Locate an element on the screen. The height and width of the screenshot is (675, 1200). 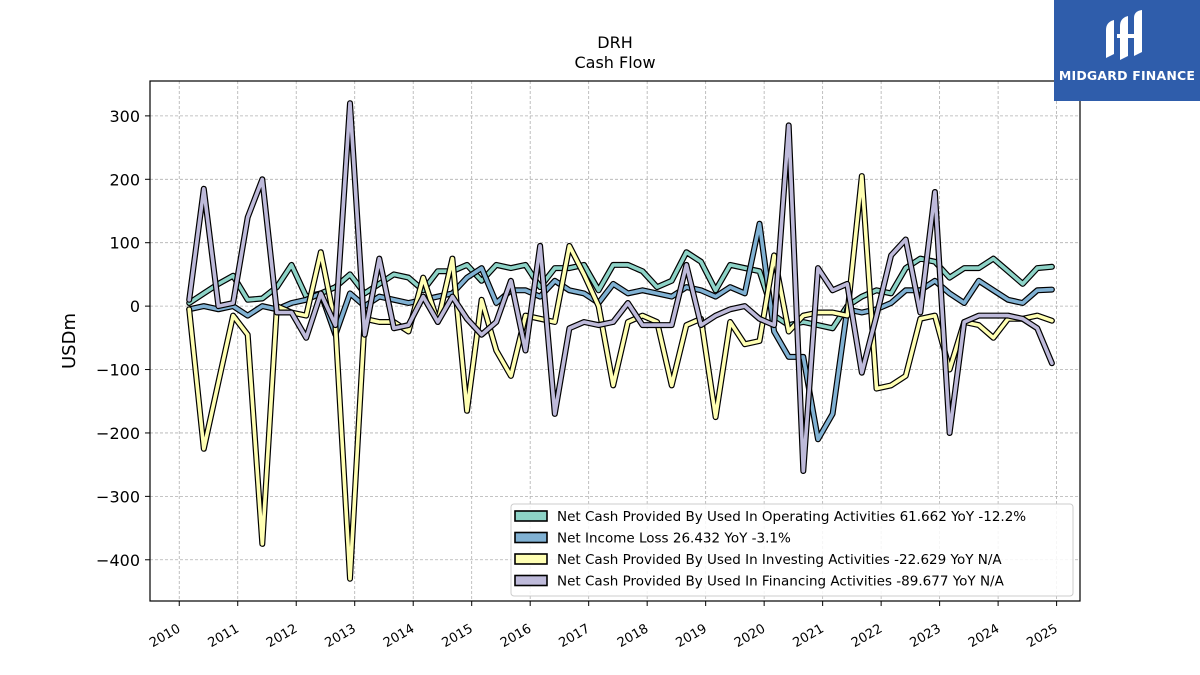
legend-box is located at coordinates (792, 550).